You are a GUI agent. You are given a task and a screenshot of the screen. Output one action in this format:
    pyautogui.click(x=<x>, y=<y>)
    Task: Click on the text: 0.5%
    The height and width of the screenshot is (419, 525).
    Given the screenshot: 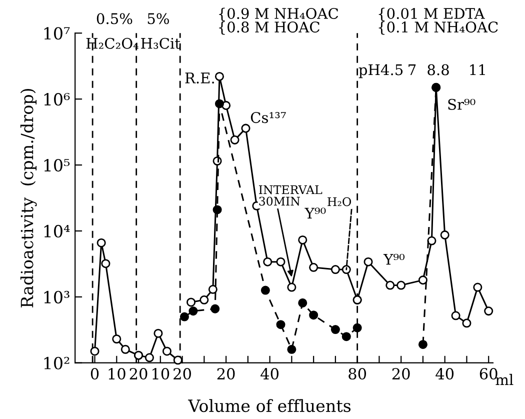 What is the action you would take?
    pyautogui.click(x=114, y=18)
    